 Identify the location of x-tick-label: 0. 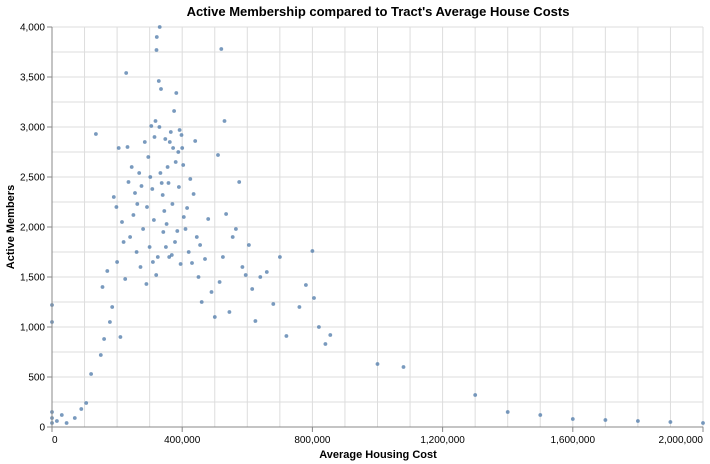
(55, 440).